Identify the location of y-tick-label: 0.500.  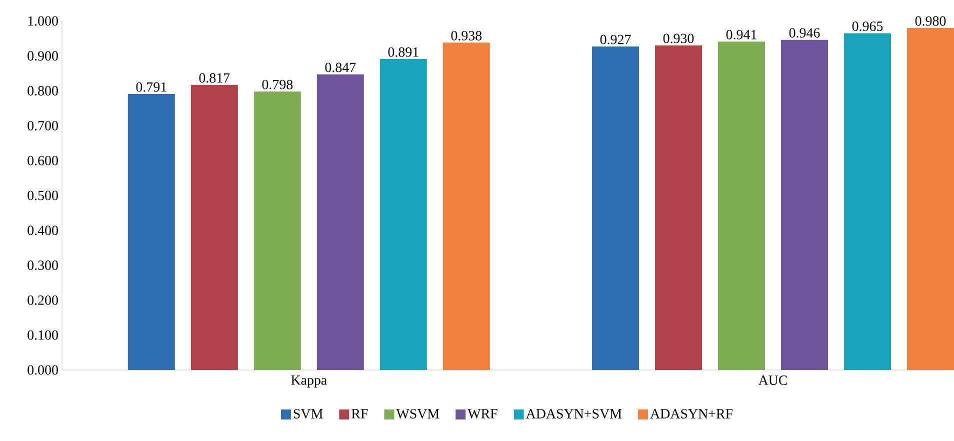
(43, 195).